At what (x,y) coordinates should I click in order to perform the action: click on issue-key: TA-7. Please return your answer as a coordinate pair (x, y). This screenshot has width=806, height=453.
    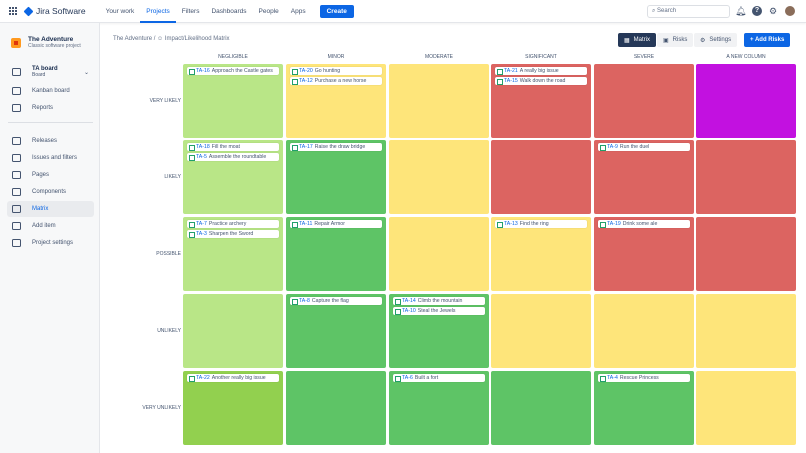
    Looking at the image, I should click on (201, 224).